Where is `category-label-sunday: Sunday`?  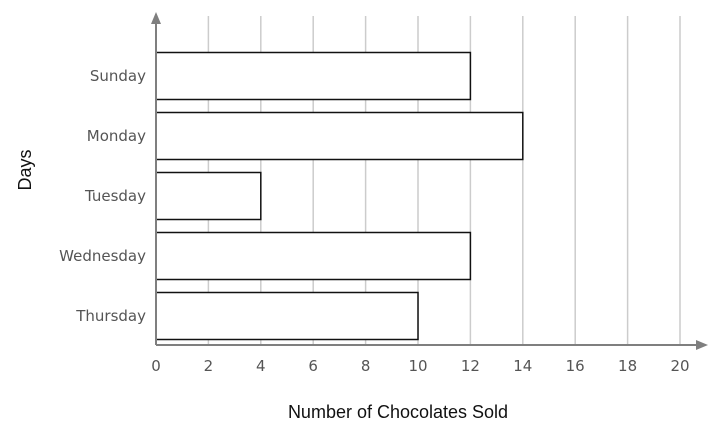
category-label-sunday: Sunday is located at coordinates (118, 76).